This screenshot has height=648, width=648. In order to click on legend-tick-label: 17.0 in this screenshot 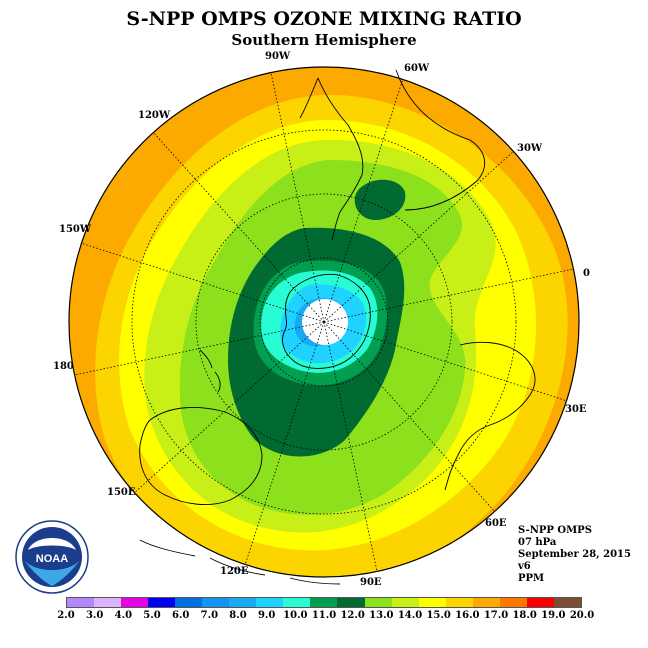, I will do `click(496, 615)`.